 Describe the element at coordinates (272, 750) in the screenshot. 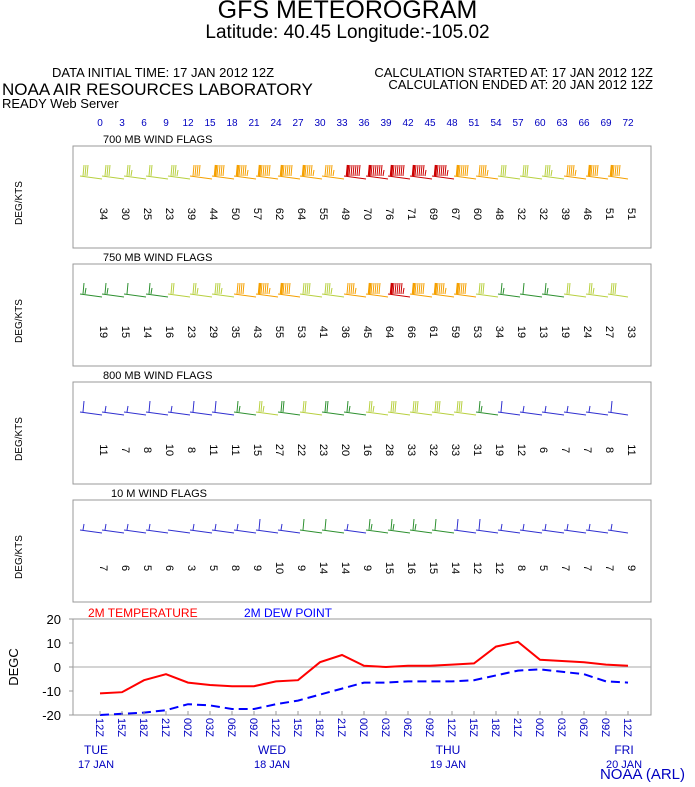

I see `day-label: WED` at that location.